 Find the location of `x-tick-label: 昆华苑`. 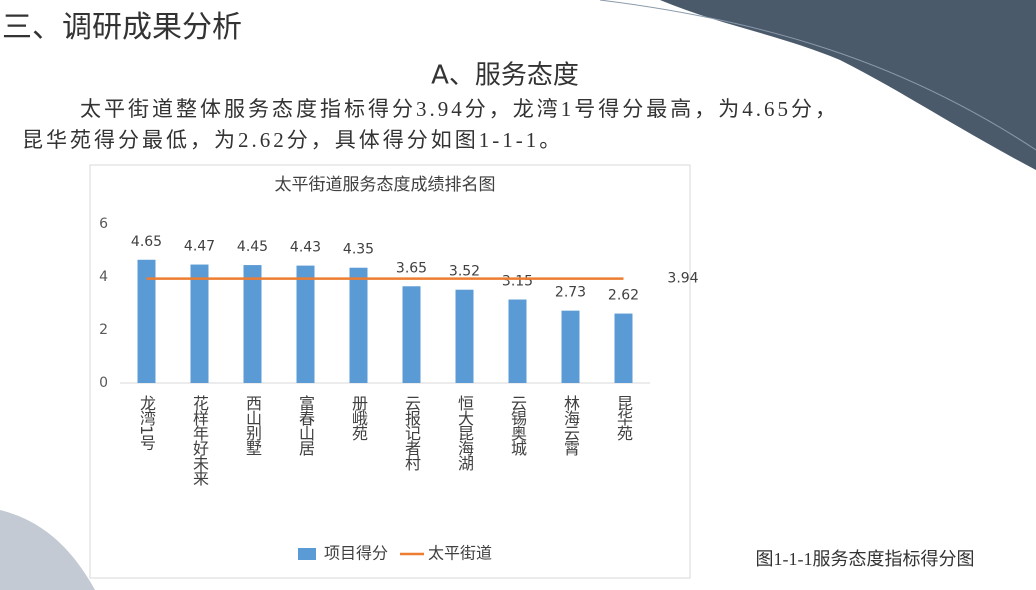

x-tick-label: 昆华苑 is located at coordinates (623, 418).